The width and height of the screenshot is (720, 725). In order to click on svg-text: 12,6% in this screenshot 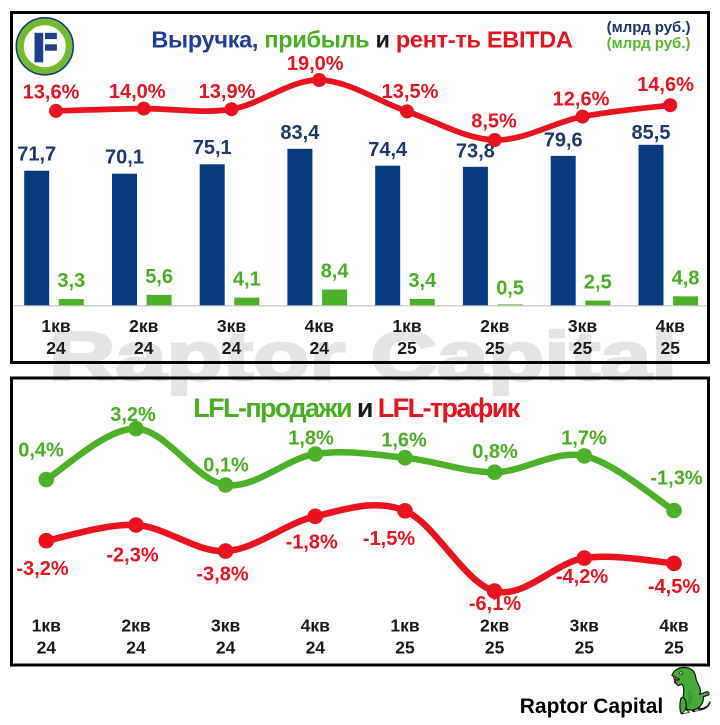, I will do `click(581, 100)`.